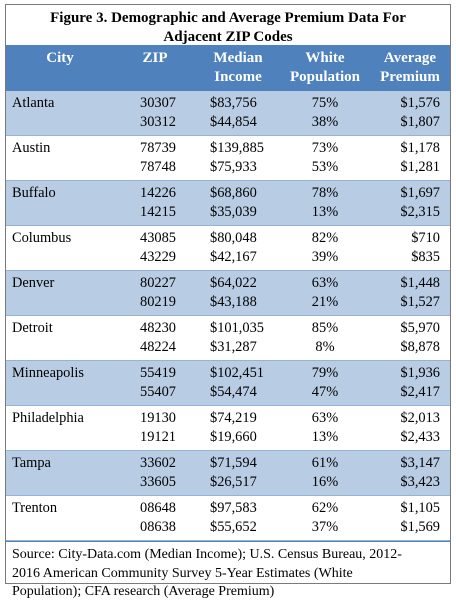 This screenshot has width=456, height=602. What do you see at coordinates (410, 326) in the screenshot?
I see `cell-average-premium: $5,970` at bounding box center [410, 326].